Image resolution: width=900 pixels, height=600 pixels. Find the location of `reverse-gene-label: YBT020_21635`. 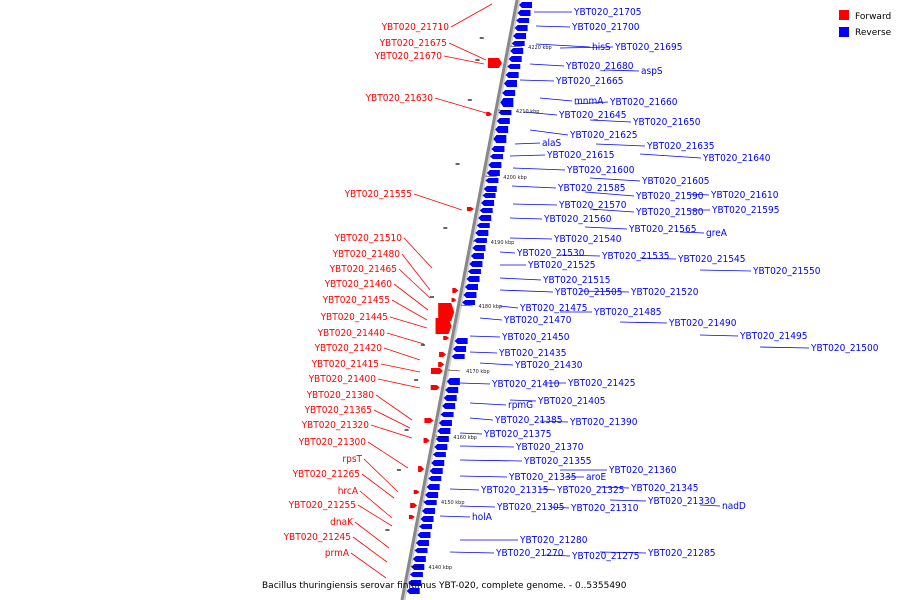

reverse-gene-label: YBT020_21635 is located at coordinates (680, 146).